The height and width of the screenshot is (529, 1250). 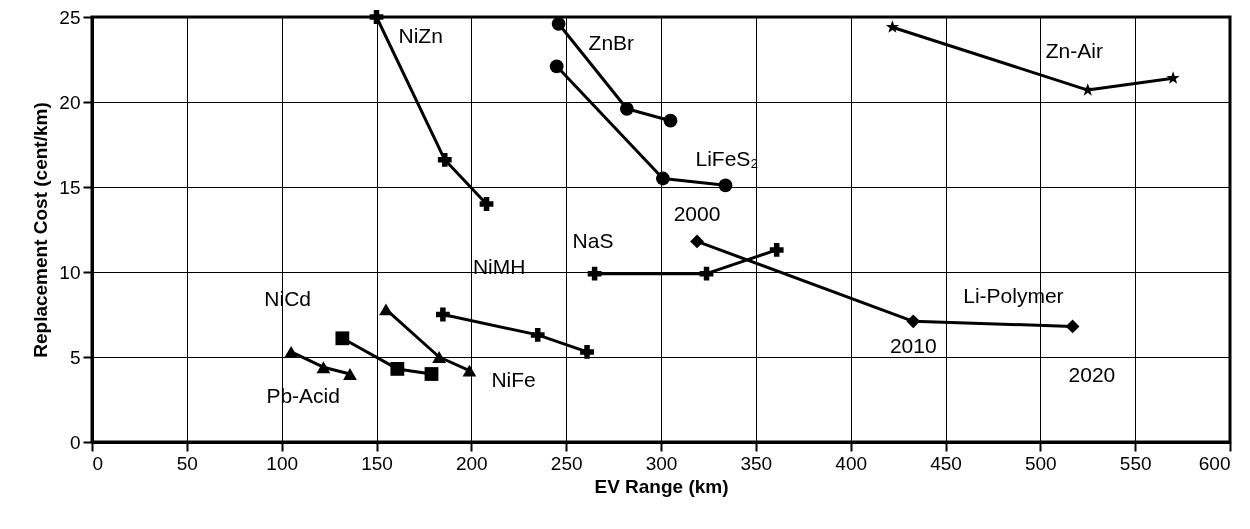 I want to click on series-label: ZnBr, so click(x=611, y=42).